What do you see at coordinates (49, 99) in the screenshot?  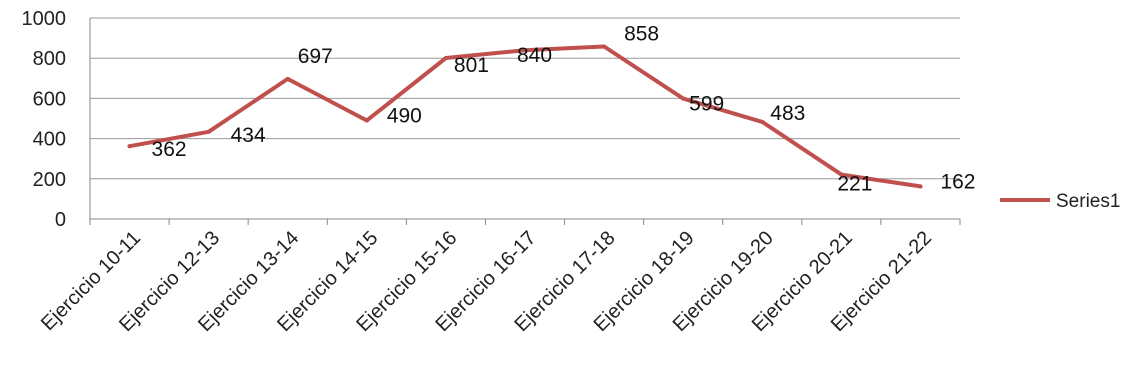 I see `y-tick-label: 600` at bounding box center [49, 99].